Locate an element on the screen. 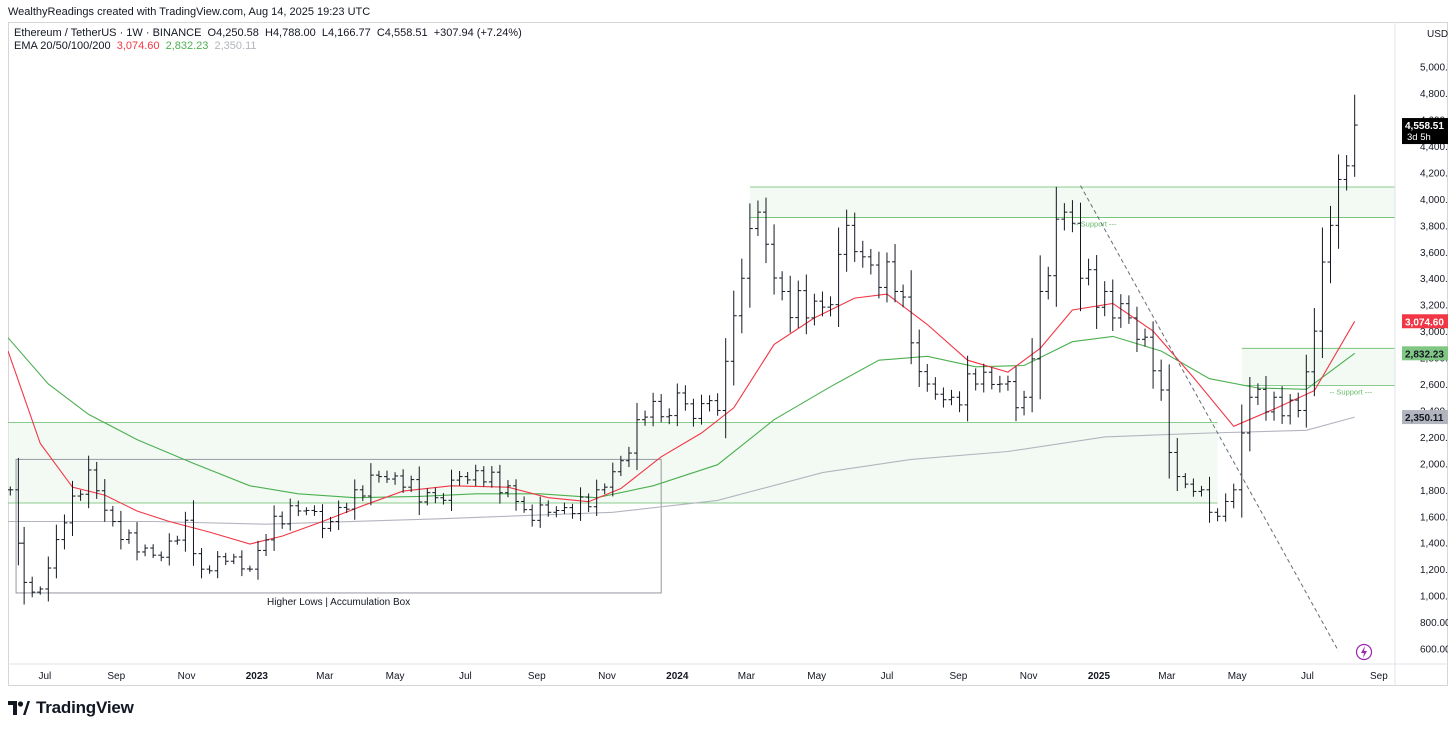 The width and height of the screenshot is (1456, 730). open-value: 4,250.58 is located at coordinates (237, 33).